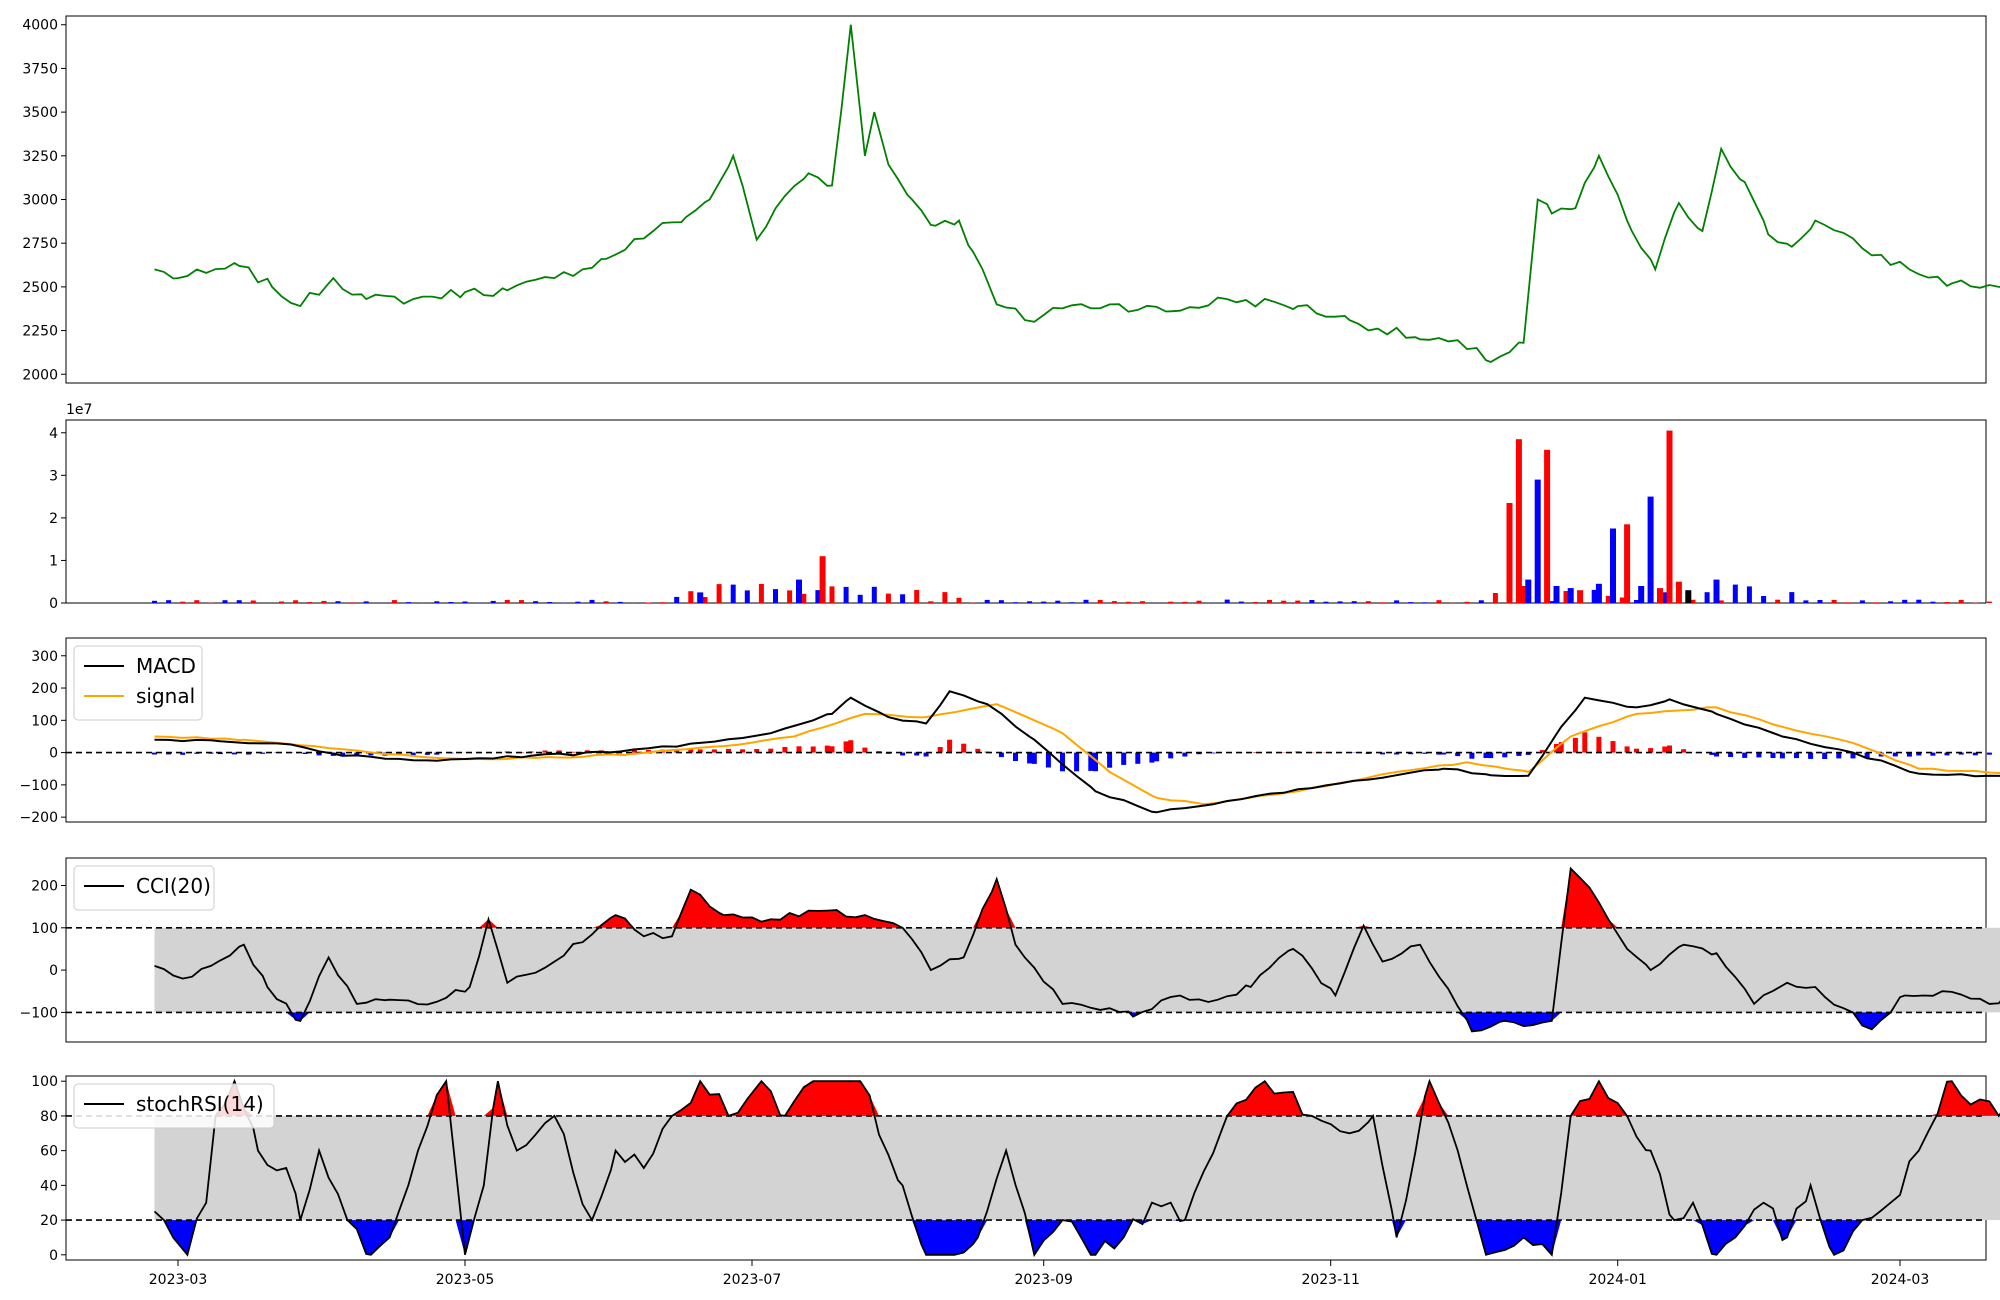 Image resolution: width=2000 pixels, height=1300 pixels. Describe the element at coordinates (40, 375) in the screenshot. I see `price-ytick-label: 2000` at that location.